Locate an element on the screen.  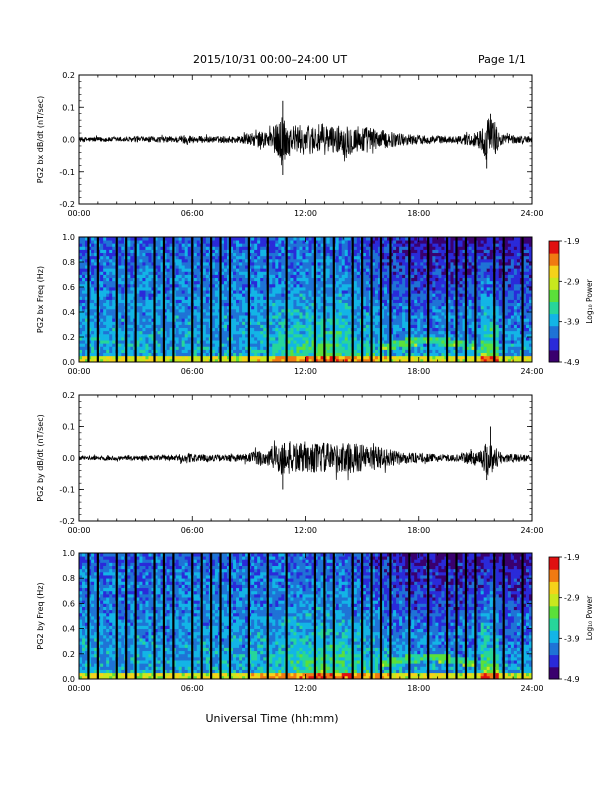
bx-spectrogram-xtick-label: 12:00 is located at coordinates (305, 371).